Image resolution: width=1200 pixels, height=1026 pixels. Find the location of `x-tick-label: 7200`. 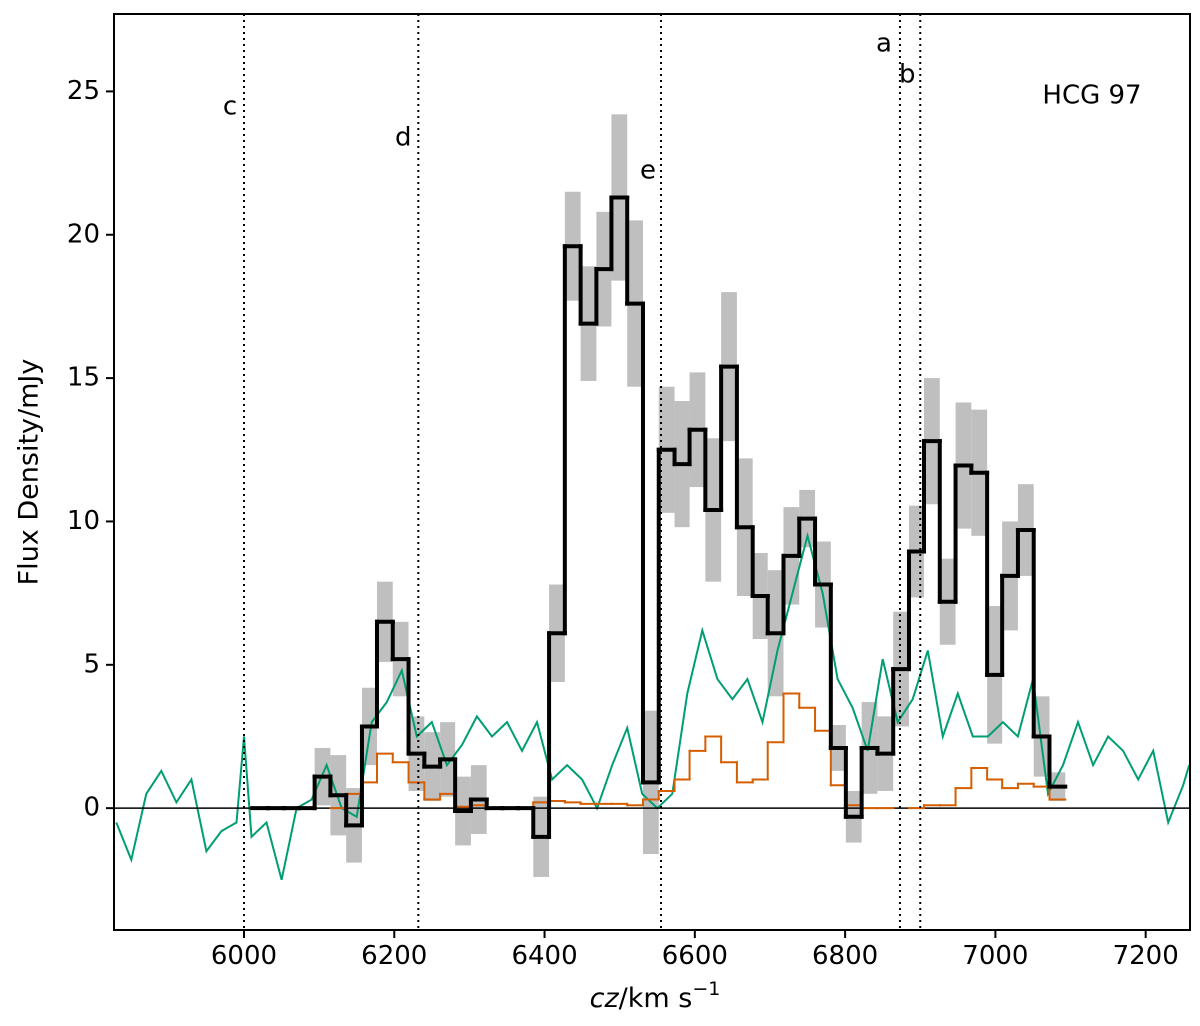

x-tick-label: 7200 is located at coordinates (1146, 956).